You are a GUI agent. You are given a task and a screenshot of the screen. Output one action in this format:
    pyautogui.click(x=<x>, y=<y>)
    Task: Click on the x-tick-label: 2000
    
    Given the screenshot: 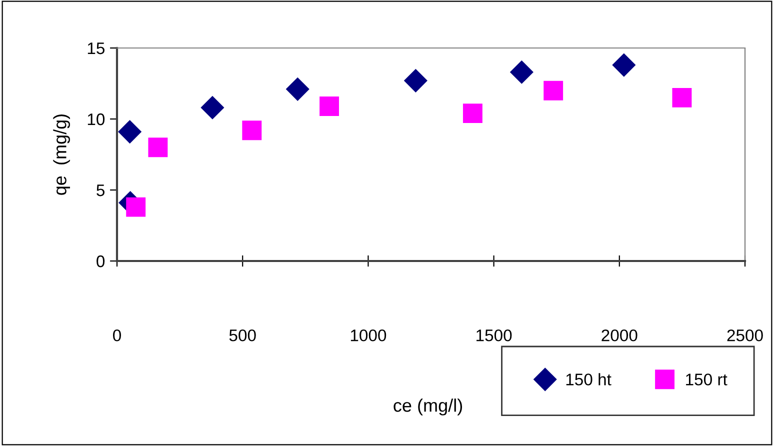 What is the action you would take?
    pyautogui.click(x=620, y=335)
    